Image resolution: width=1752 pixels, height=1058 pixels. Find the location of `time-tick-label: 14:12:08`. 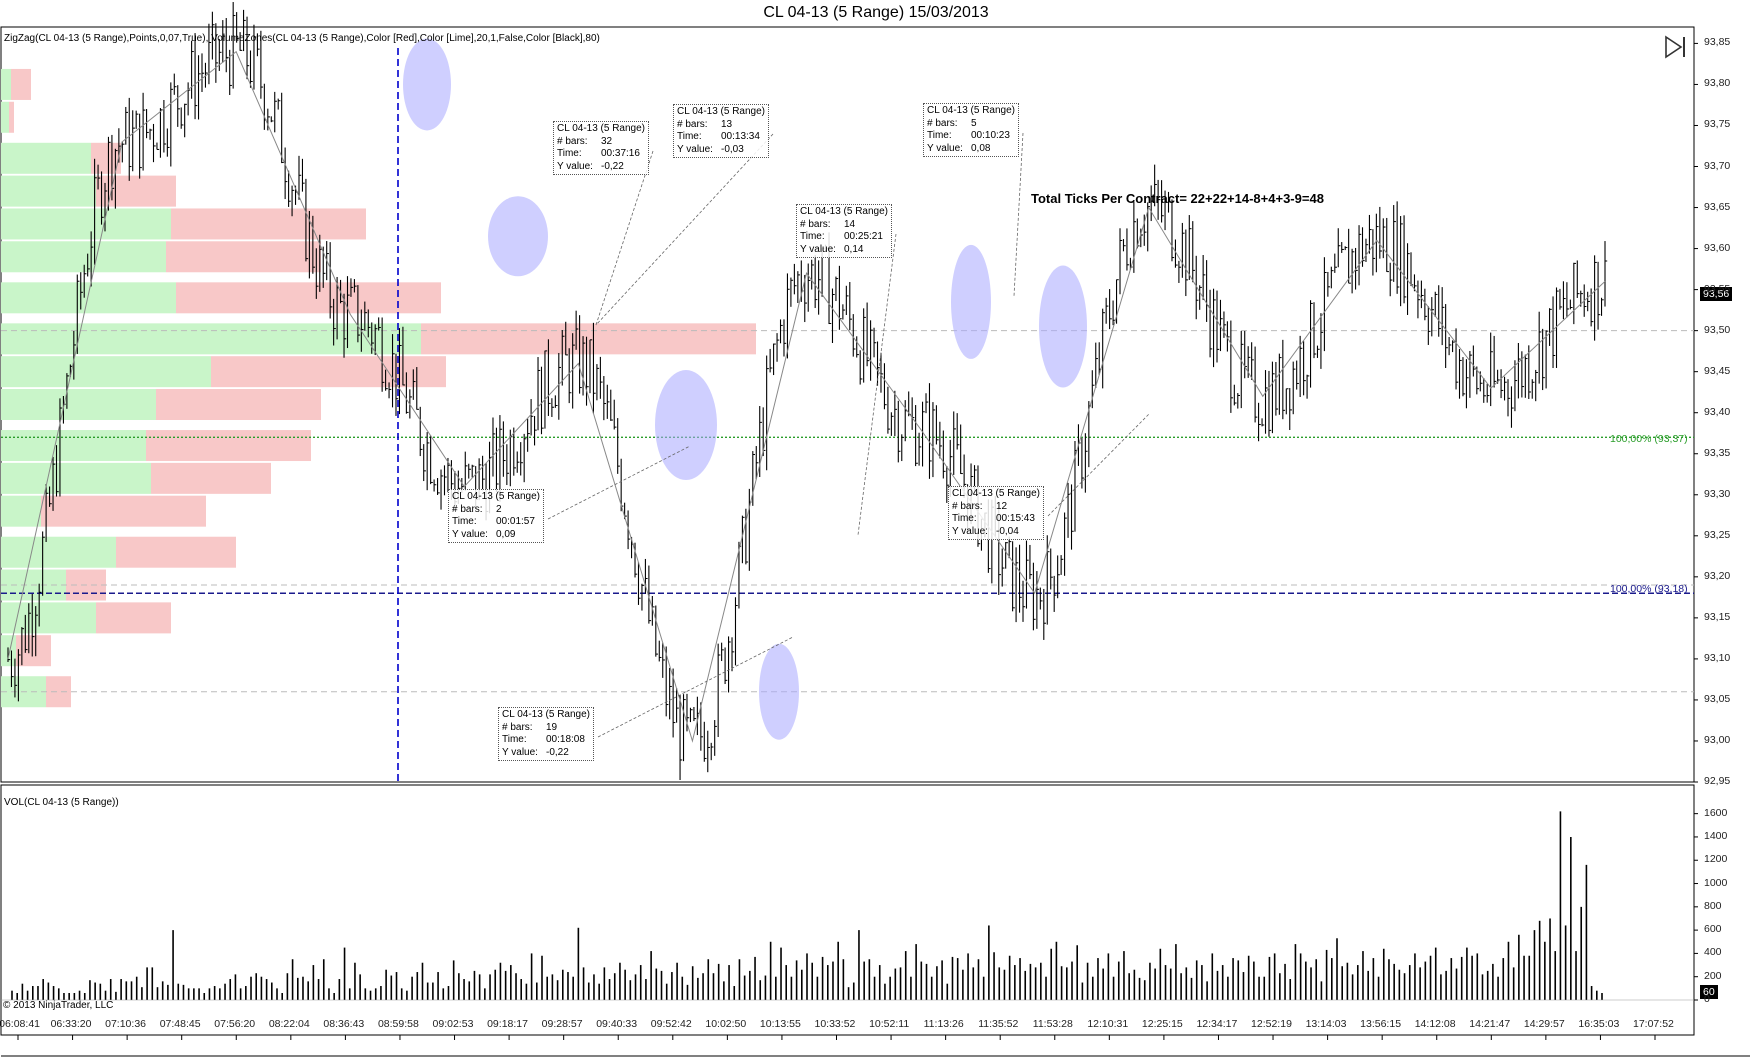

time-tick-label: 14:12:08 is located at coordinates (1435, 1024).